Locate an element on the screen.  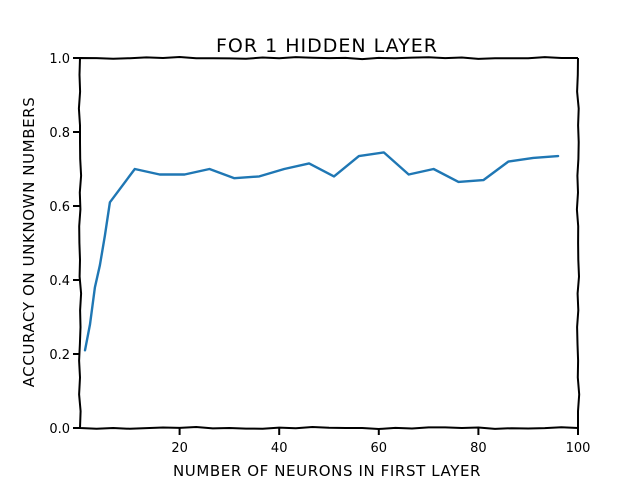
y-tick-label: 0.4 is located at coordinates (59, 281).